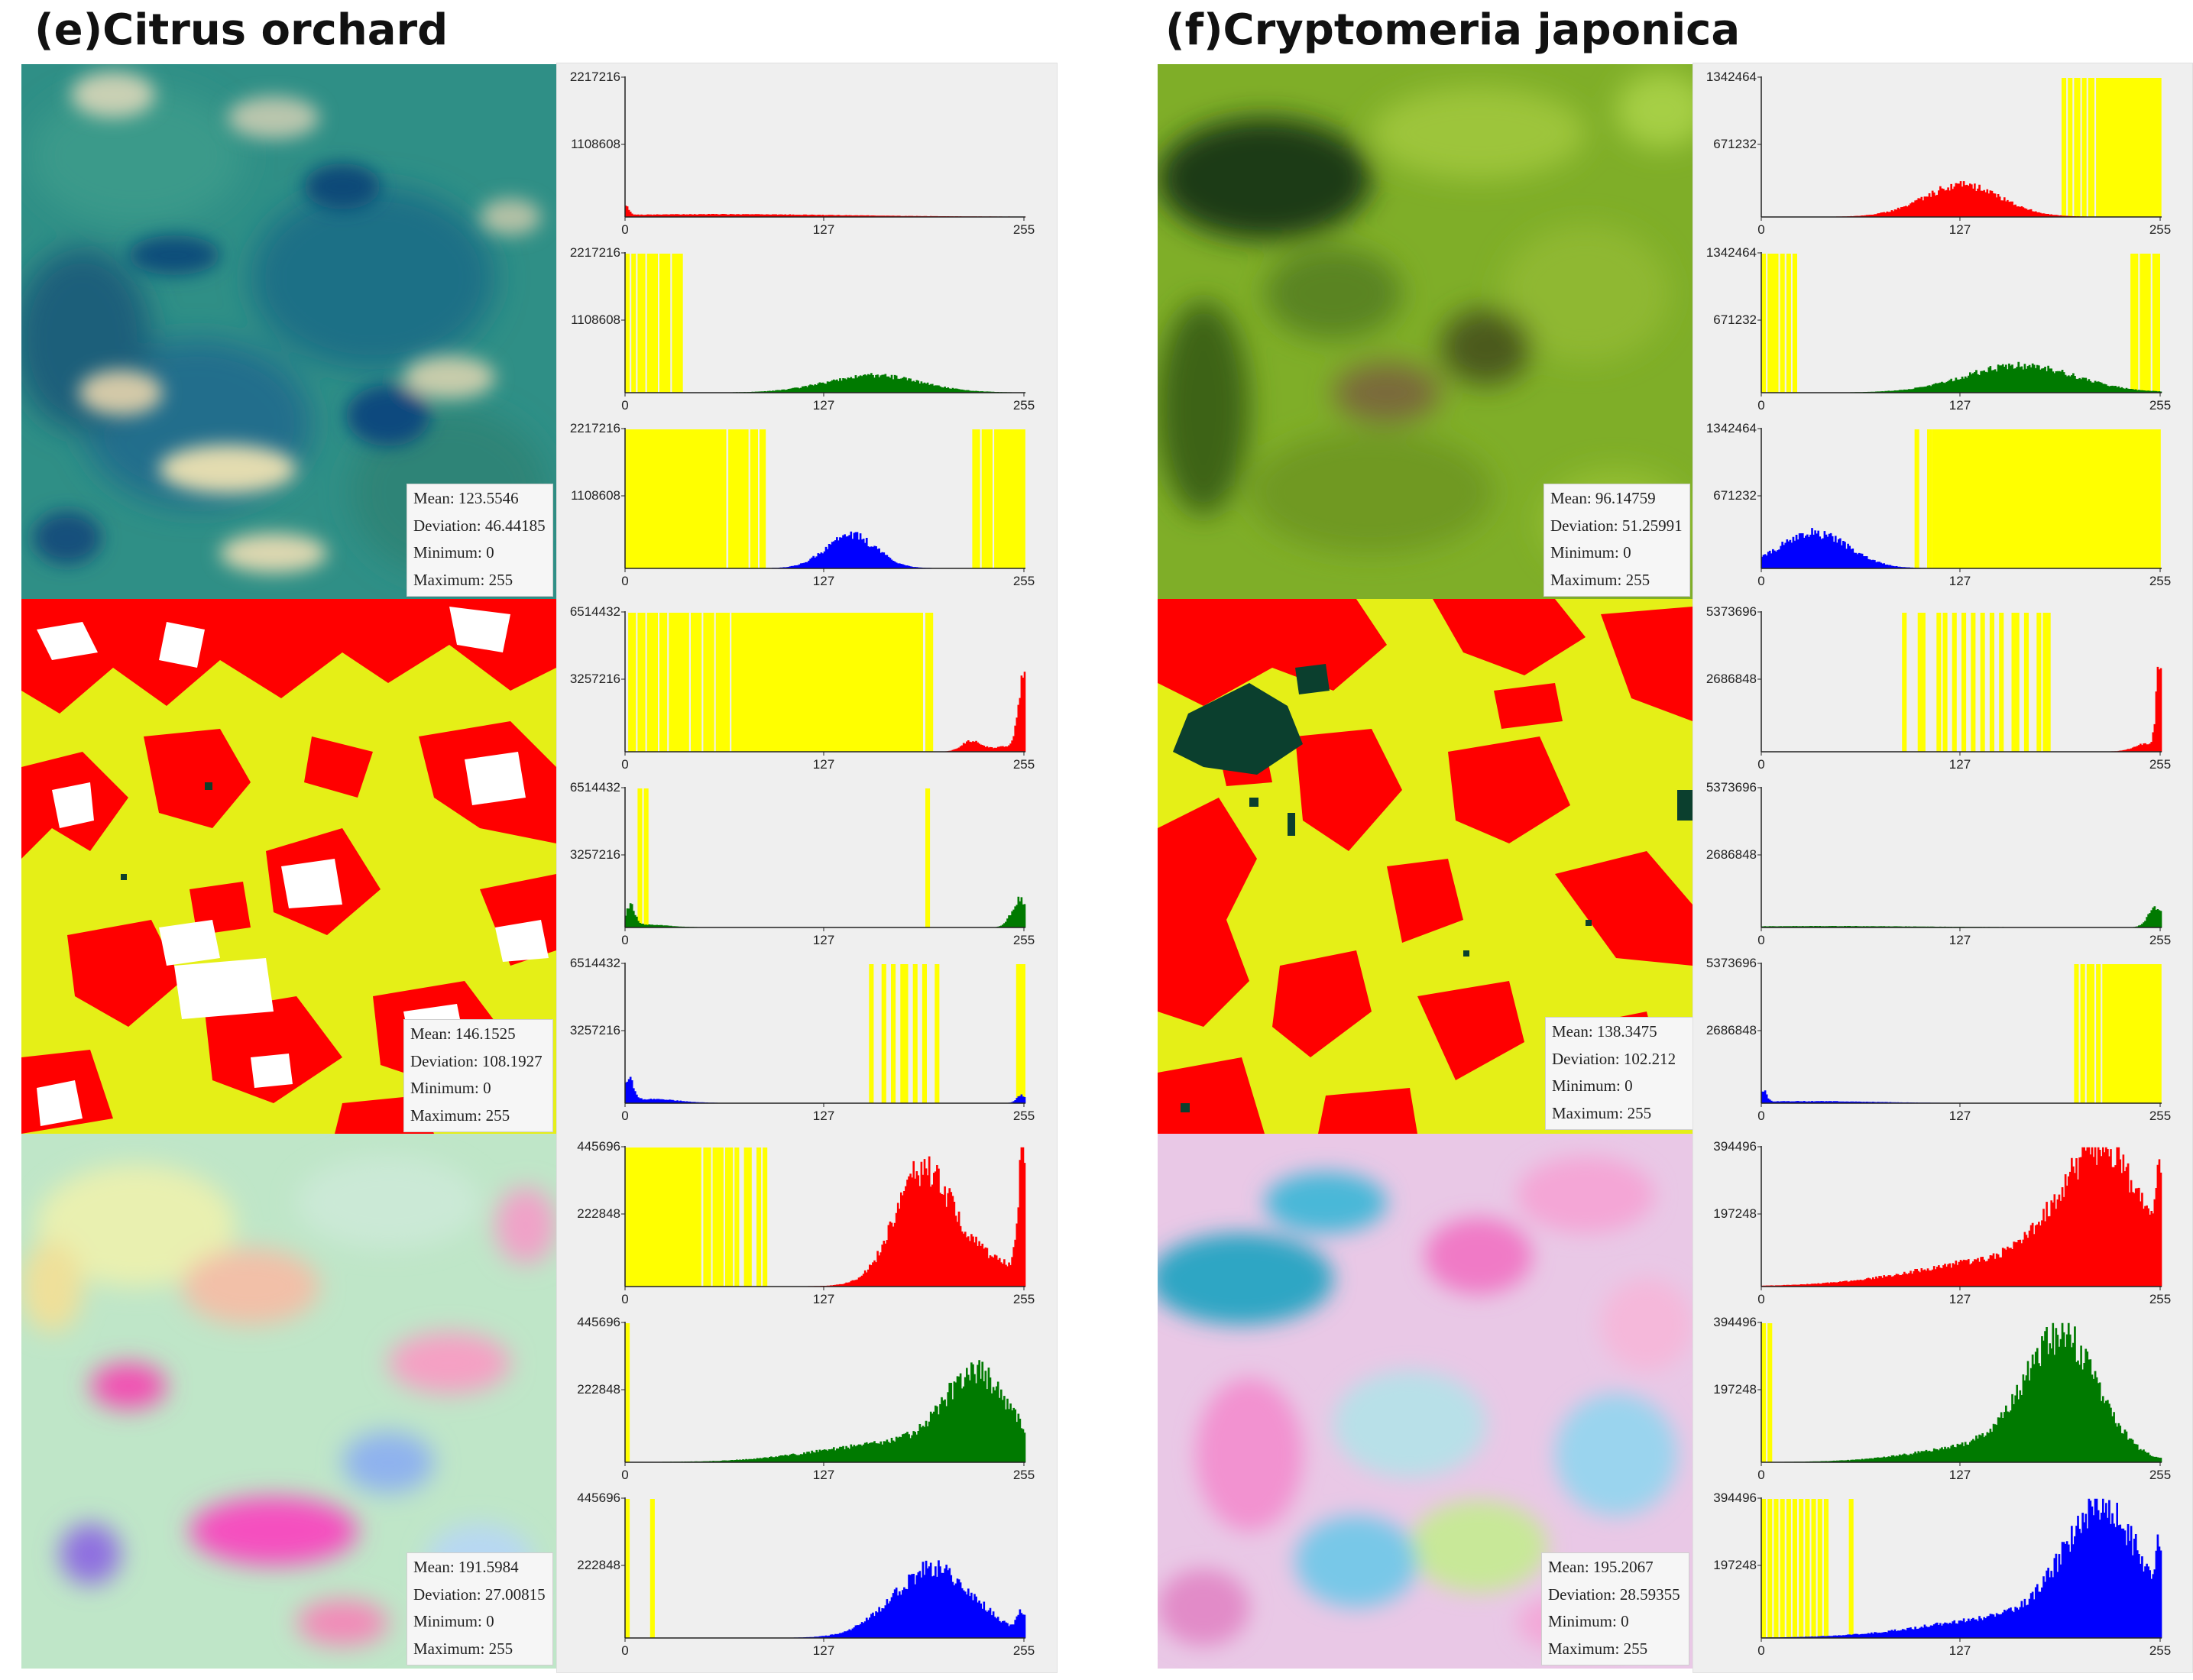 This screenshot has height=1680, width=2193. What do you see at coordinates (1617, 525) in the screenshot?
I see `stat-deviation: Deviation: 51.25991` at bounding box center [1617, 525].